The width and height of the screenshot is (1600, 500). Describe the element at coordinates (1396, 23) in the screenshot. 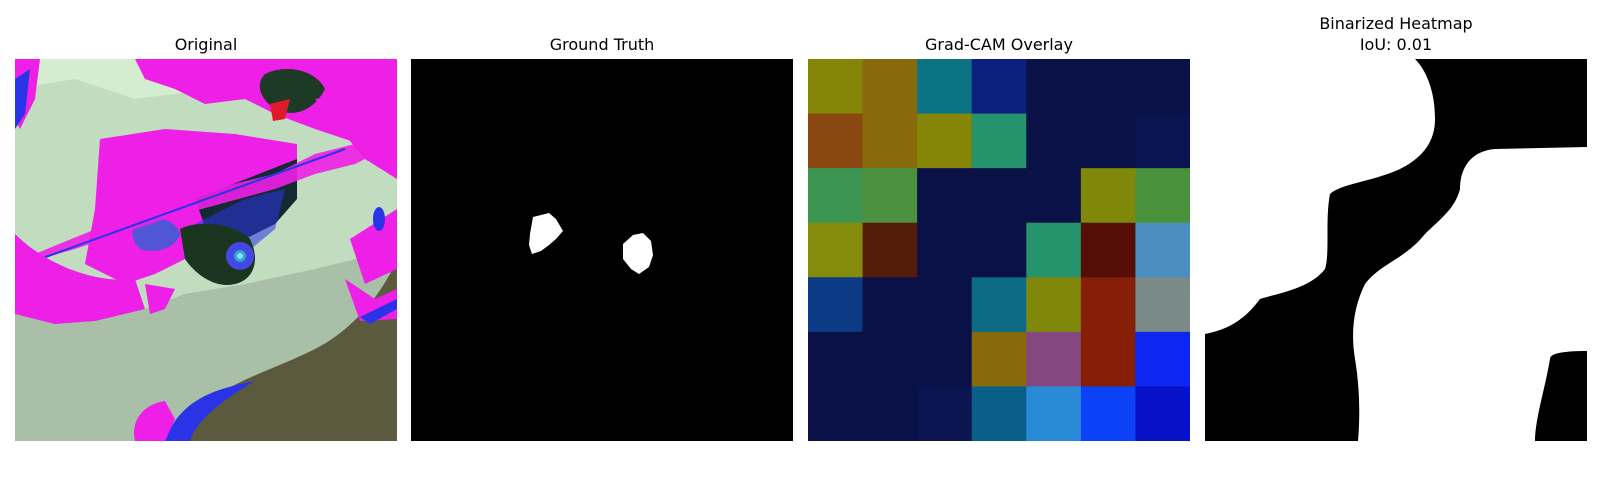

I see `panel-title: Binarized Heatmap` at that location.